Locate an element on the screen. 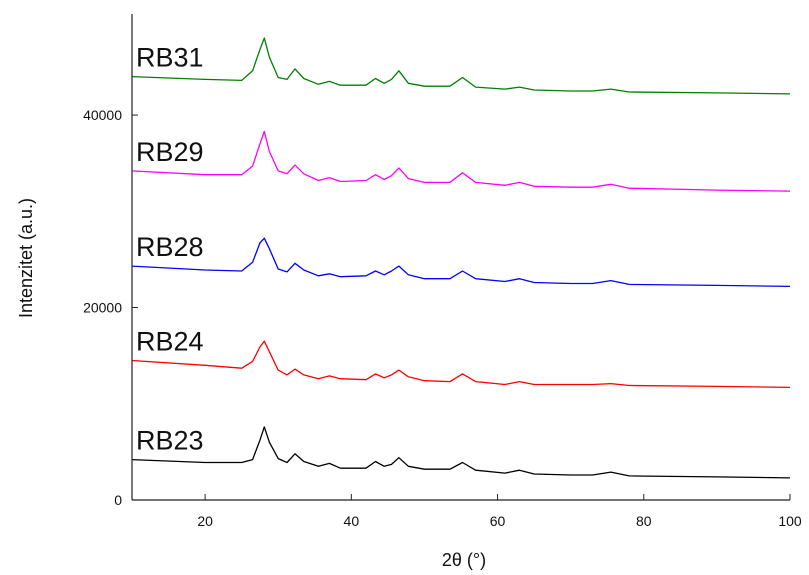  series-label-rb23: RB23 is located at coordinates (170, 441).